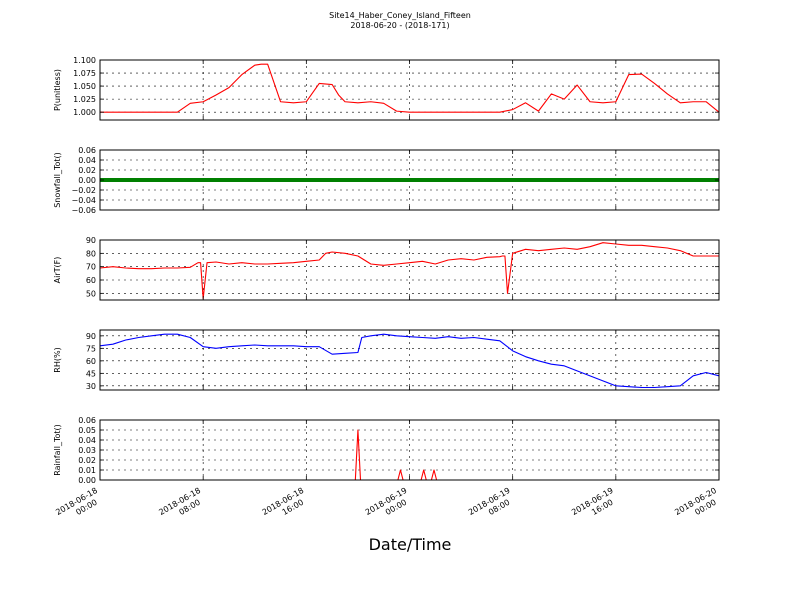 The image size is (800, 600). Describe the element at coordinates (87, 450) in the screenshot. I see `y-tick-label: 0.03` at that location.